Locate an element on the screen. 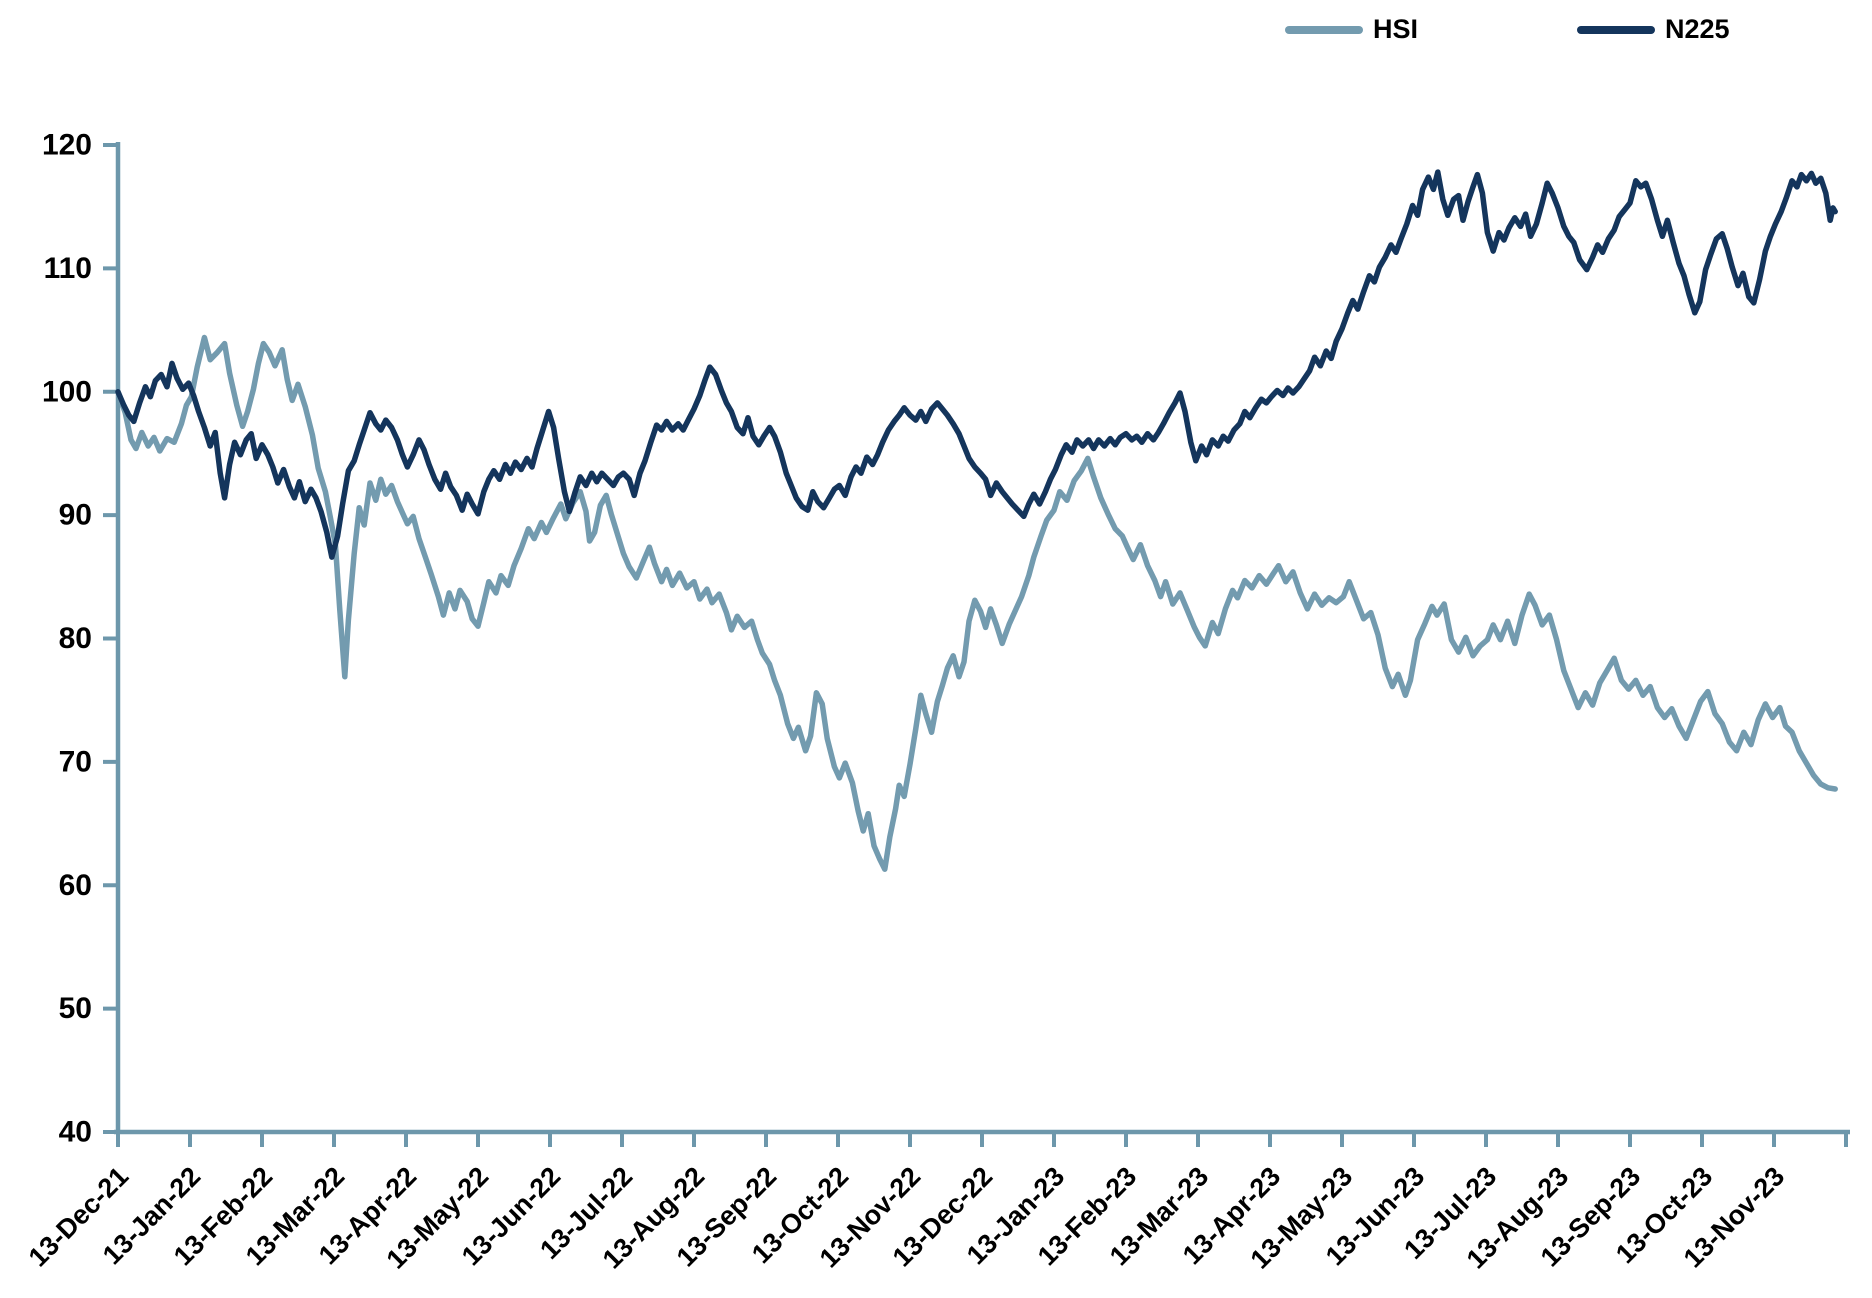  y-axis-tick-label: 70 is located at coordinates (75, 761).